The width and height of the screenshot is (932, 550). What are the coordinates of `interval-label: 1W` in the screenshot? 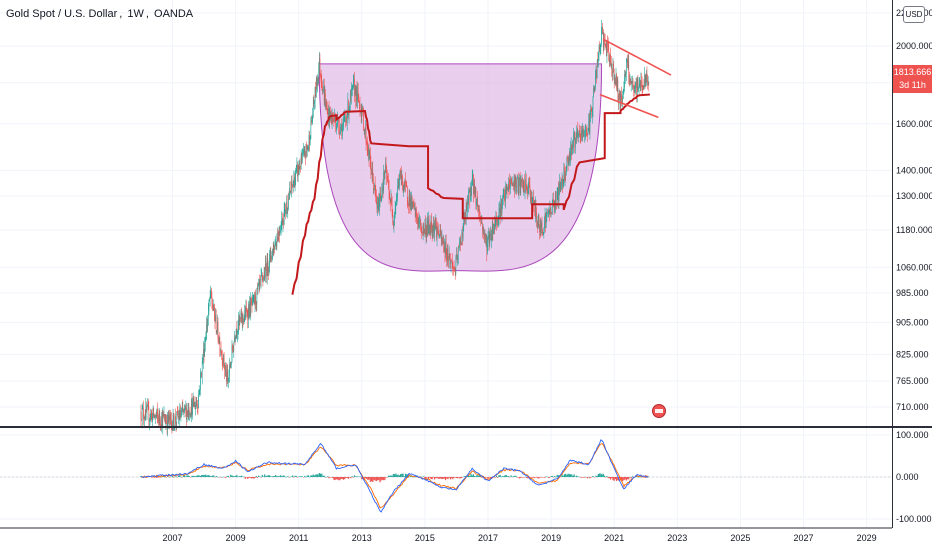 It's located at (135, 14).